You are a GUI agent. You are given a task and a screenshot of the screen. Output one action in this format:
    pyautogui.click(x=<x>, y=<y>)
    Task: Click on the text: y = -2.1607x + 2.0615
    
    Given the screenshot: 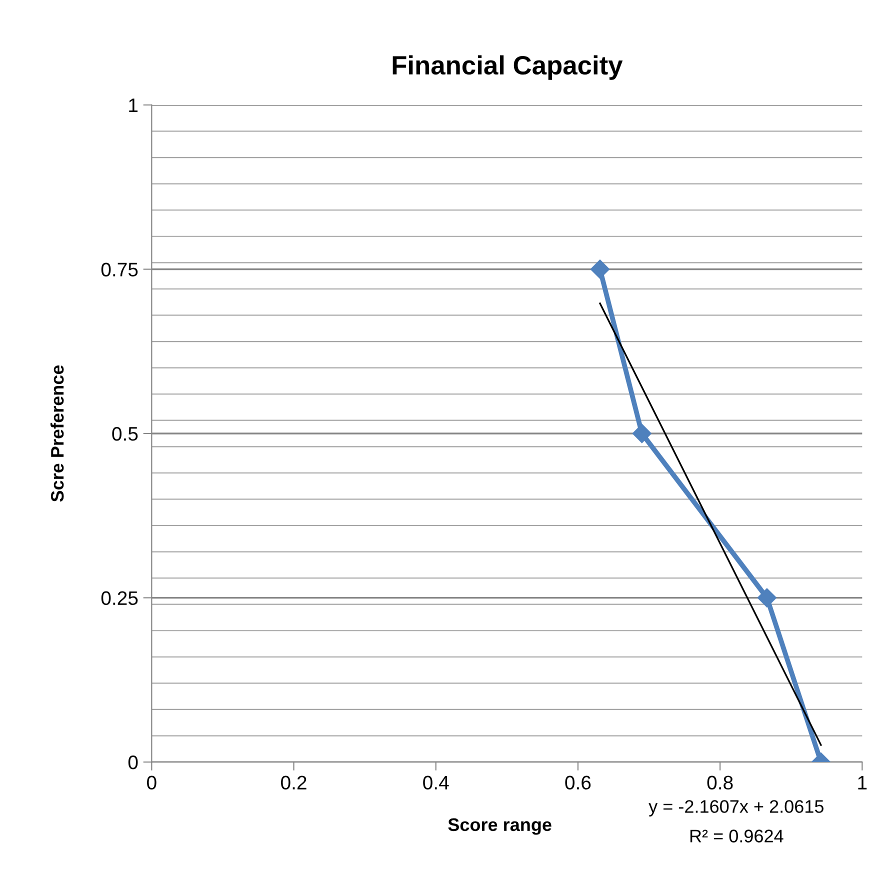 What is the action you would take?
    pyautogui.click(x=736, y=808)
    